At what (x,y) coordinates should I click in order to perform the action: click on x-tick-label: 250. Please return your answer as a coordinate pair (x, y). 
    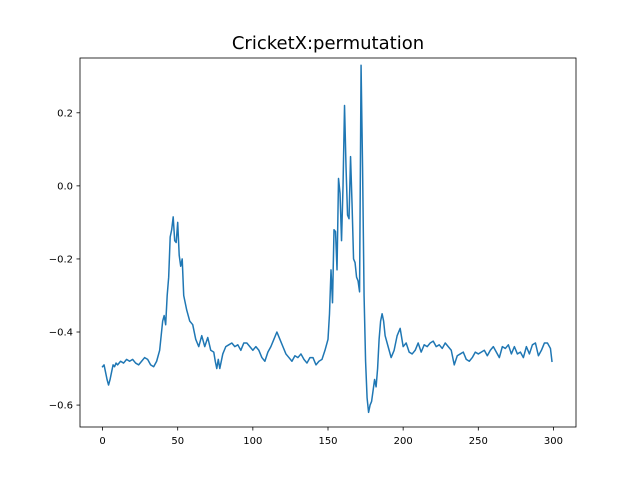
    Looking at the image, I should click on (478, 441).